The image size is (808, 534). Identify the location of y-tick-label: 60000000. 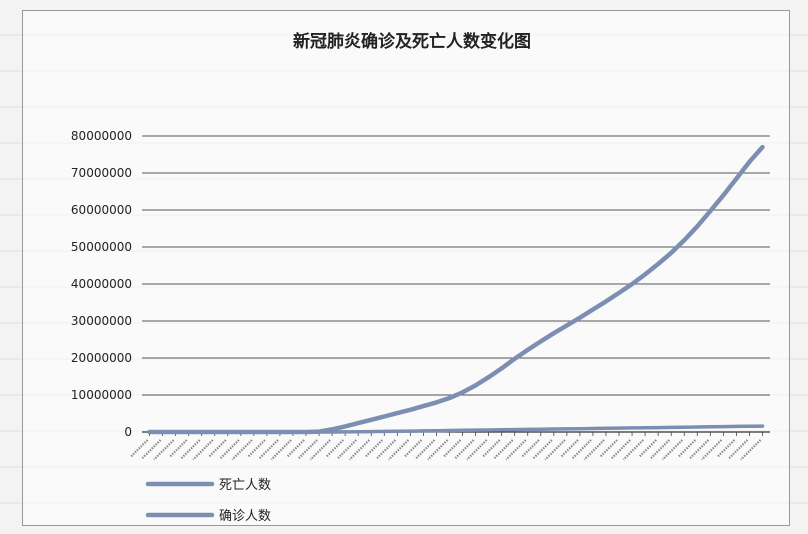
(101, 210).